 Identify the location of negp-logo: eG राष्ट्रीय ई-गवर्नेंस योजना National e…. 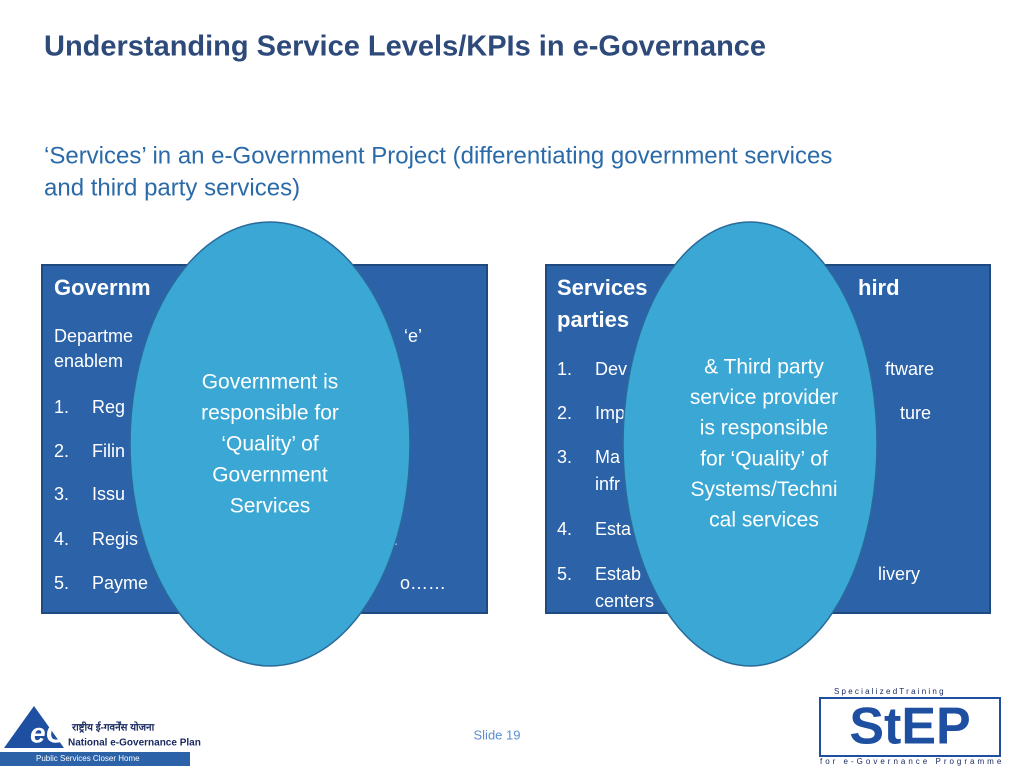
(100, 736).